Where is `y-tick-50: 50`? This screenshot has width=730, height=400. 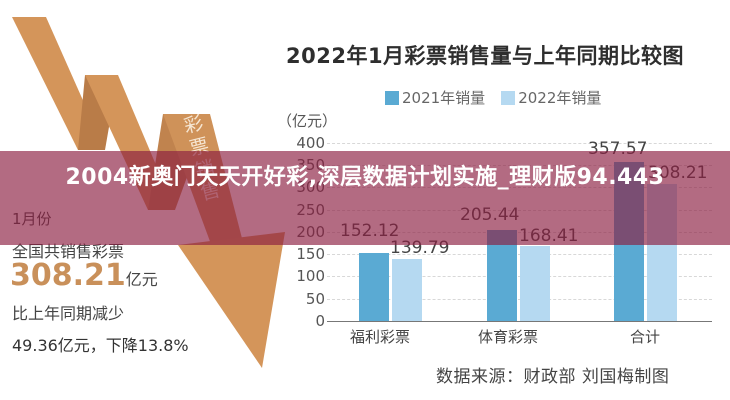 y-tick-50: 50 is located at coordinates (315, 299).